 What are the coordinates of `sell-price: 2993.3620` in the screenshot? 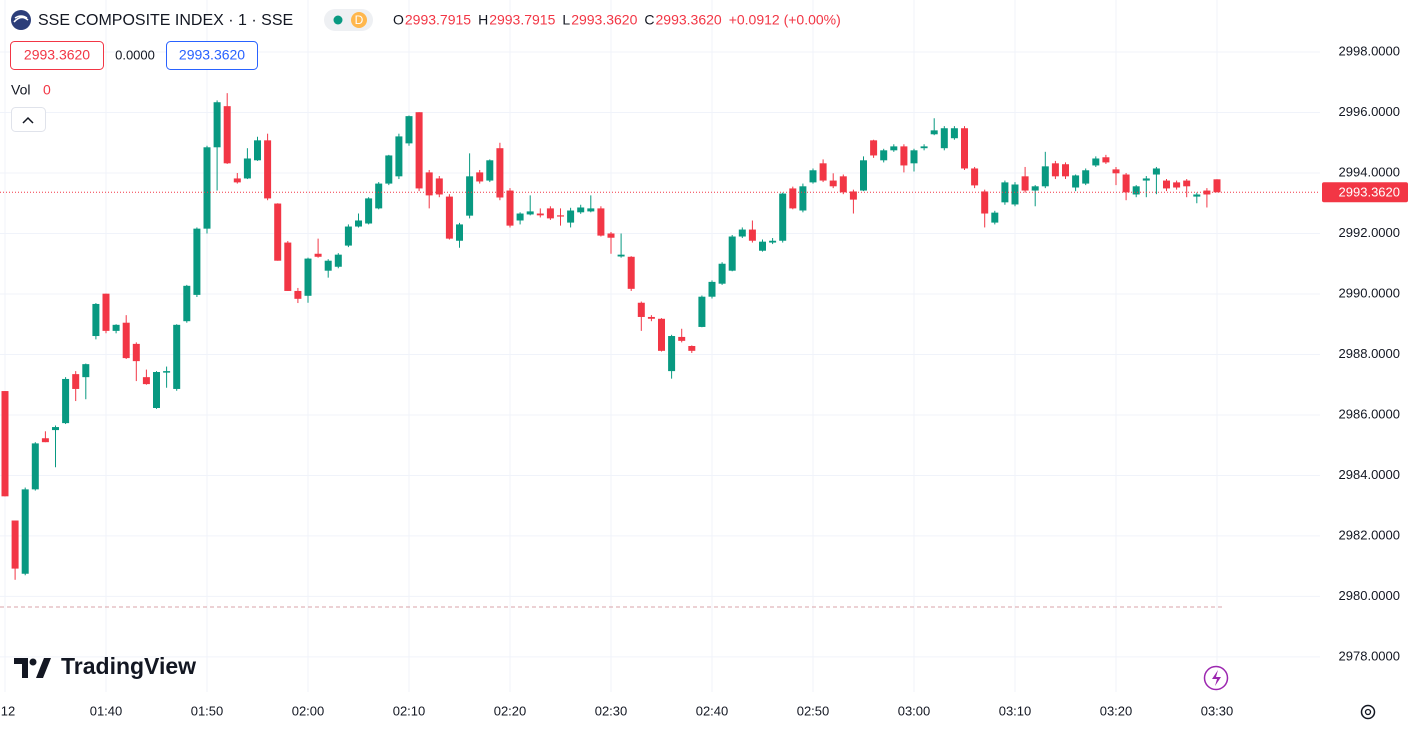 It's located at (57, 55).